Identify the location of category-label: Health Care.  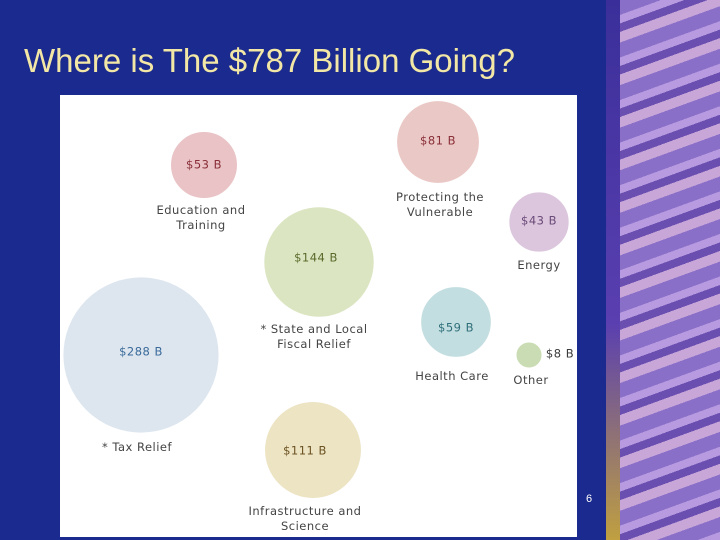
(452, 376).